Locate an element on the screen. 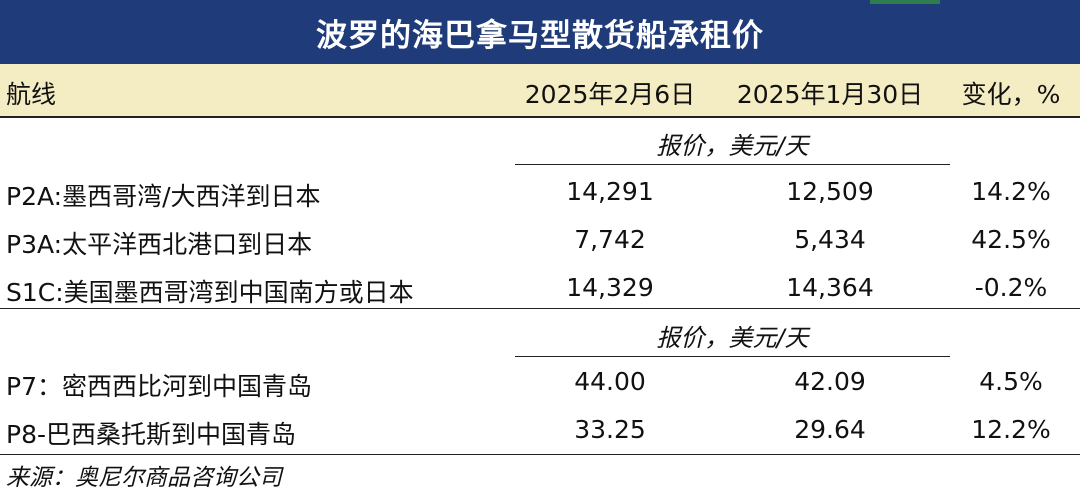 The width and height of the screenshot is (1080, 503). table-title: 波罗的海巴拿马型散货船承租价 is located at coordinates (540, 32).